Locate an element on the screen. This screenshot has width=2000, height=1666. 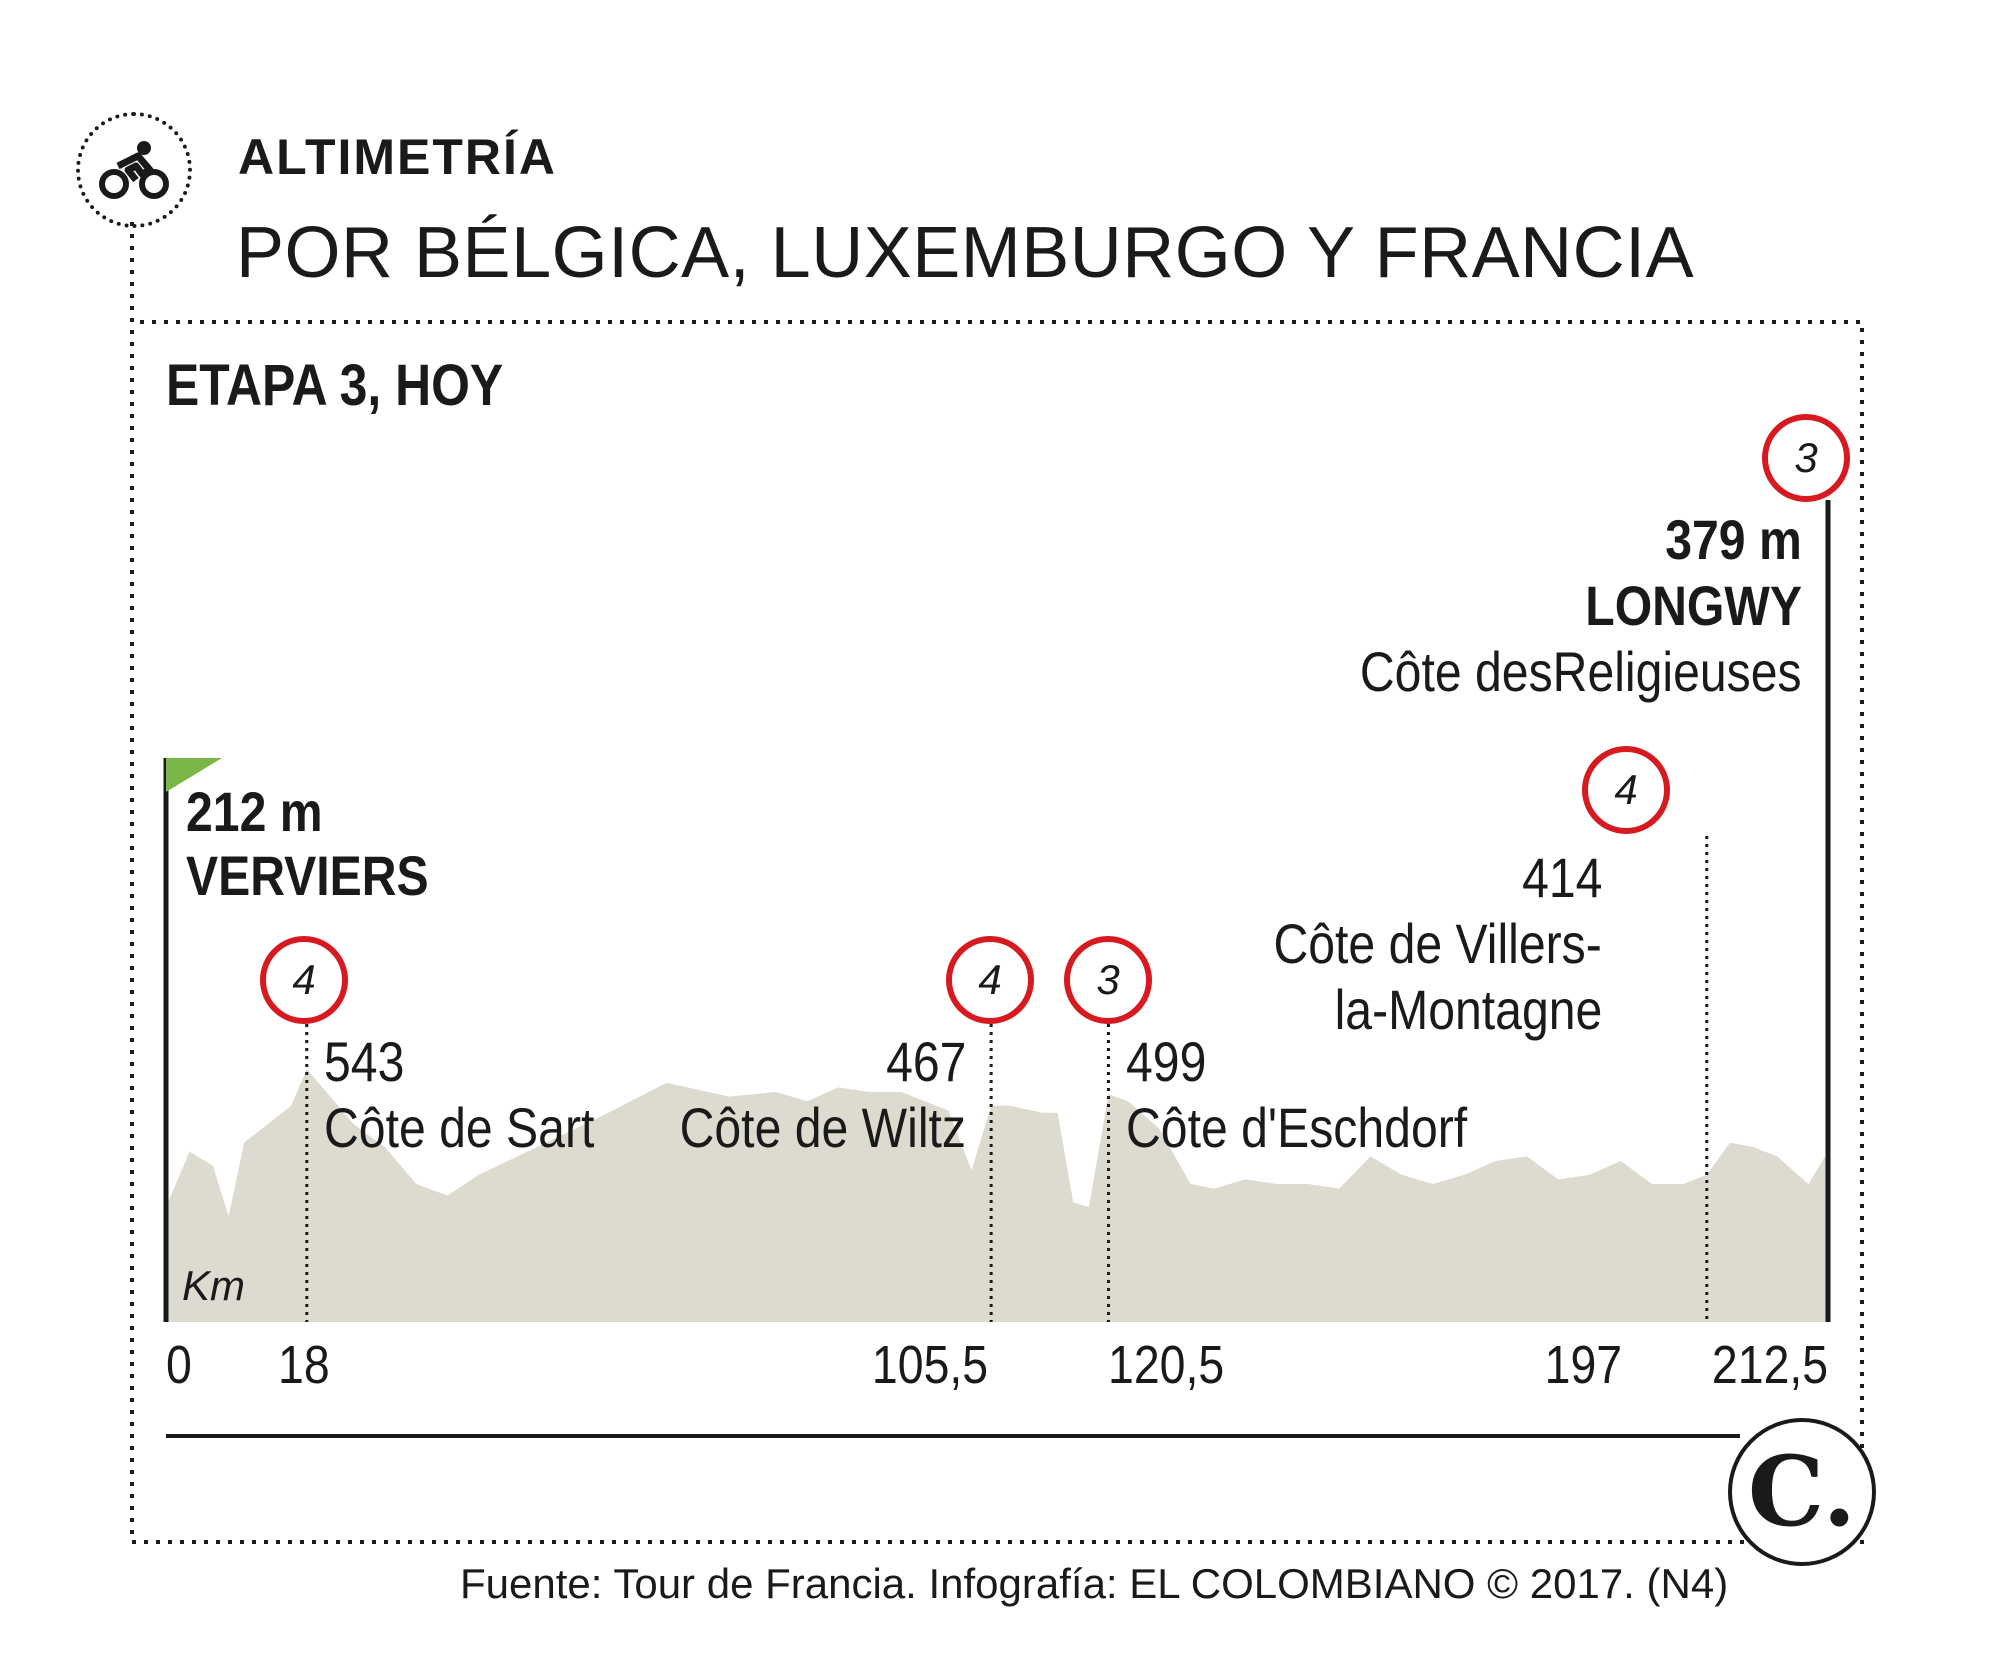
climb-name: Côte d'Eschdorf is located at coordinates (1297, 1127).